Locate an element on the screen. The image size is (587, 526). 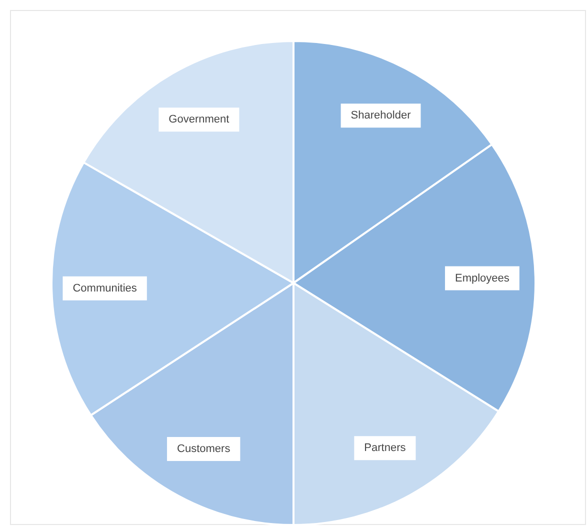
slice-label: Customers is located at coordinates (204, 449).